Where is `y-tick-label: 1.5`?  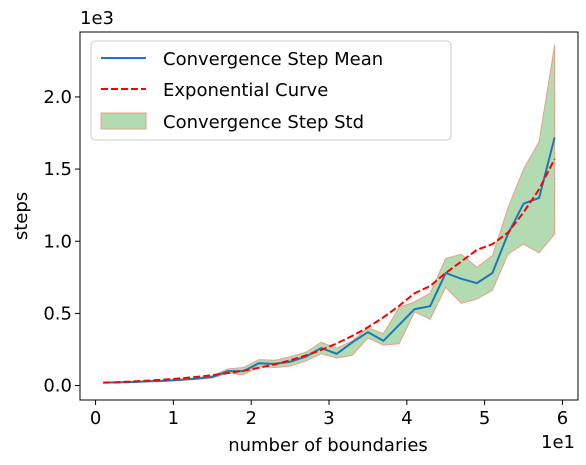 y-tick-label: 1.5 is located at coordinates (57, 169).